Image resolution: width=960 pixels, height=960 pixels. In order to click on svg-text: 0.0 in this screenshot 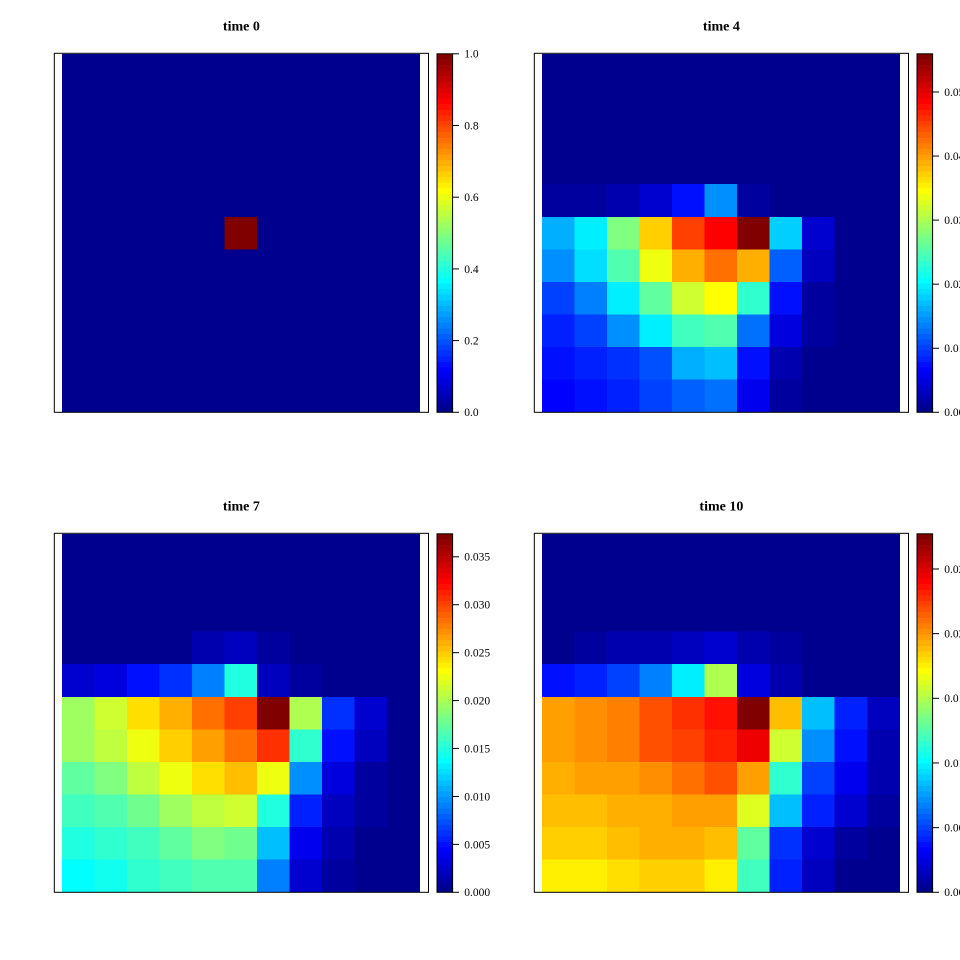, I will do `click(471, 413)`.